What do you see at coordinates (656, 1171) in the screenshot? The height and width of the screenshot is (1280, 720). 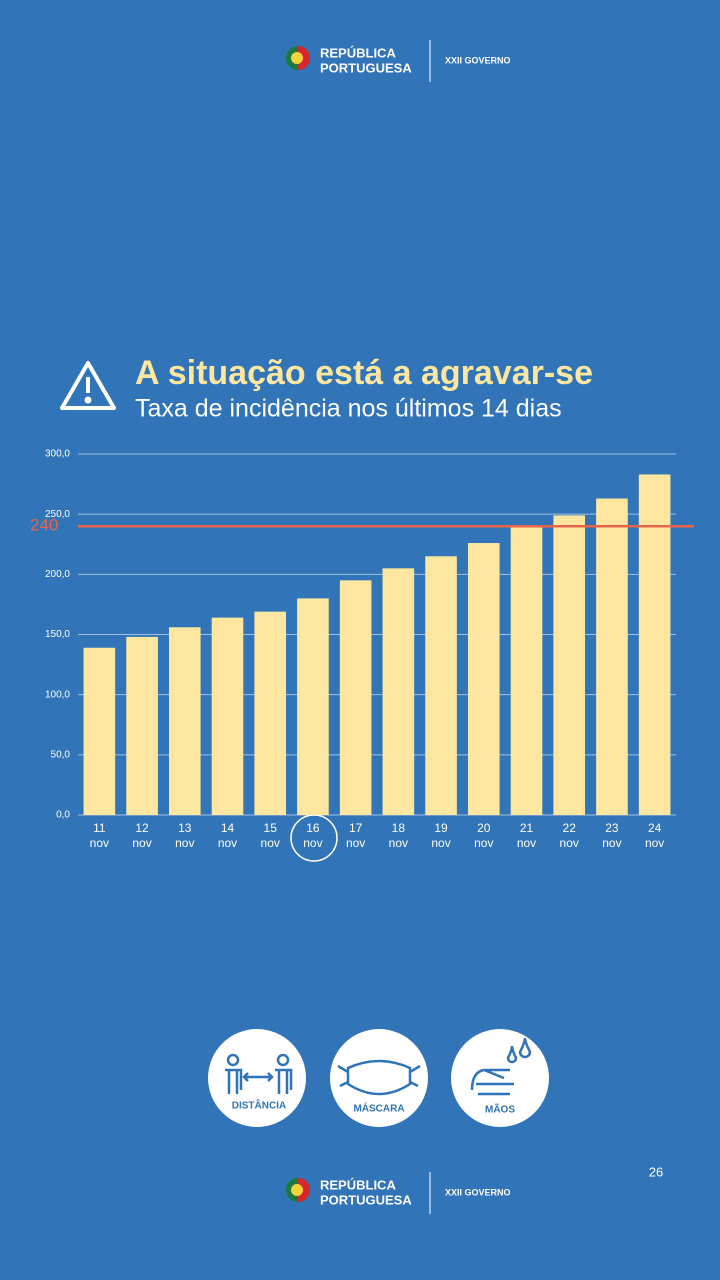 I see `page-number: 26` at bounding box center [656, 1171].